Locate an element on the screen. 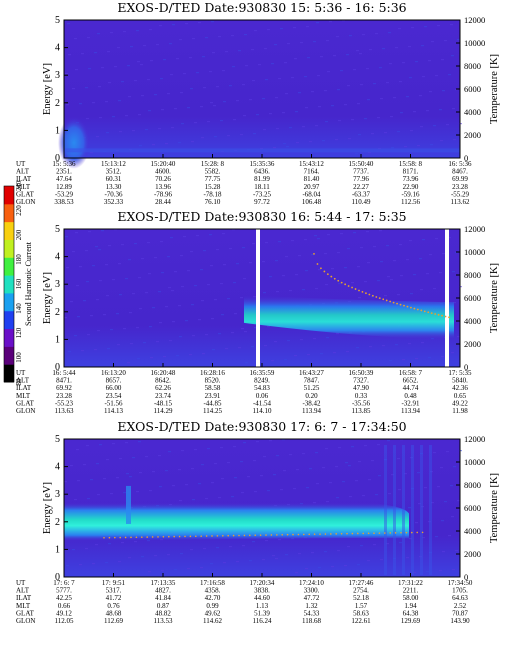 This screenshot has width=505, height=649. colorbar-tick-label: 160 is located at coordinates (19, 283).